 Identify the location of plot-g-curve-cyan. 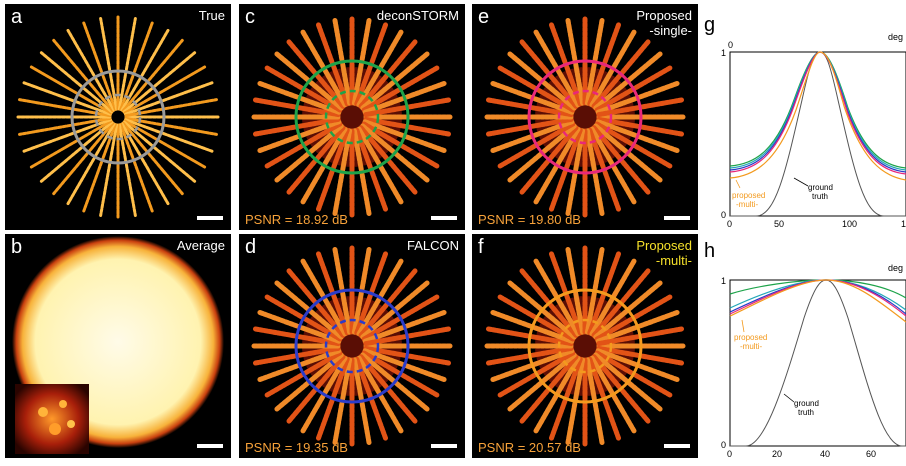
(817, 111).